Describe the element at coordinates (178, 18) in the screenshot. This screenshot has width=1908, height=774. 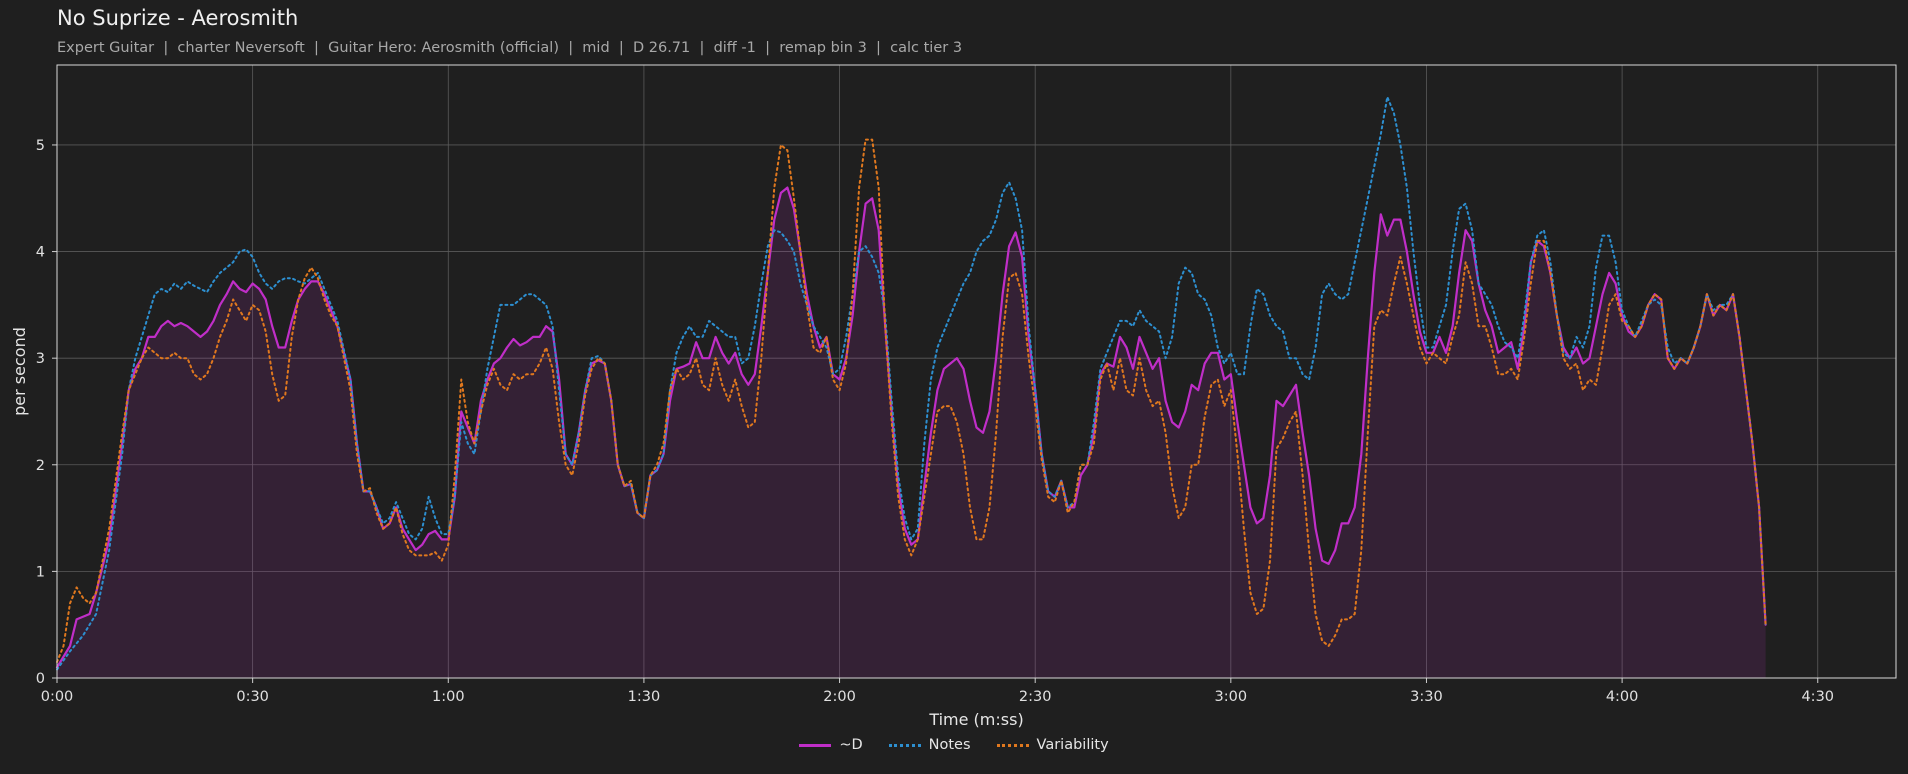
I see `chart-title: No Suprize - Aerosmith` at that location.